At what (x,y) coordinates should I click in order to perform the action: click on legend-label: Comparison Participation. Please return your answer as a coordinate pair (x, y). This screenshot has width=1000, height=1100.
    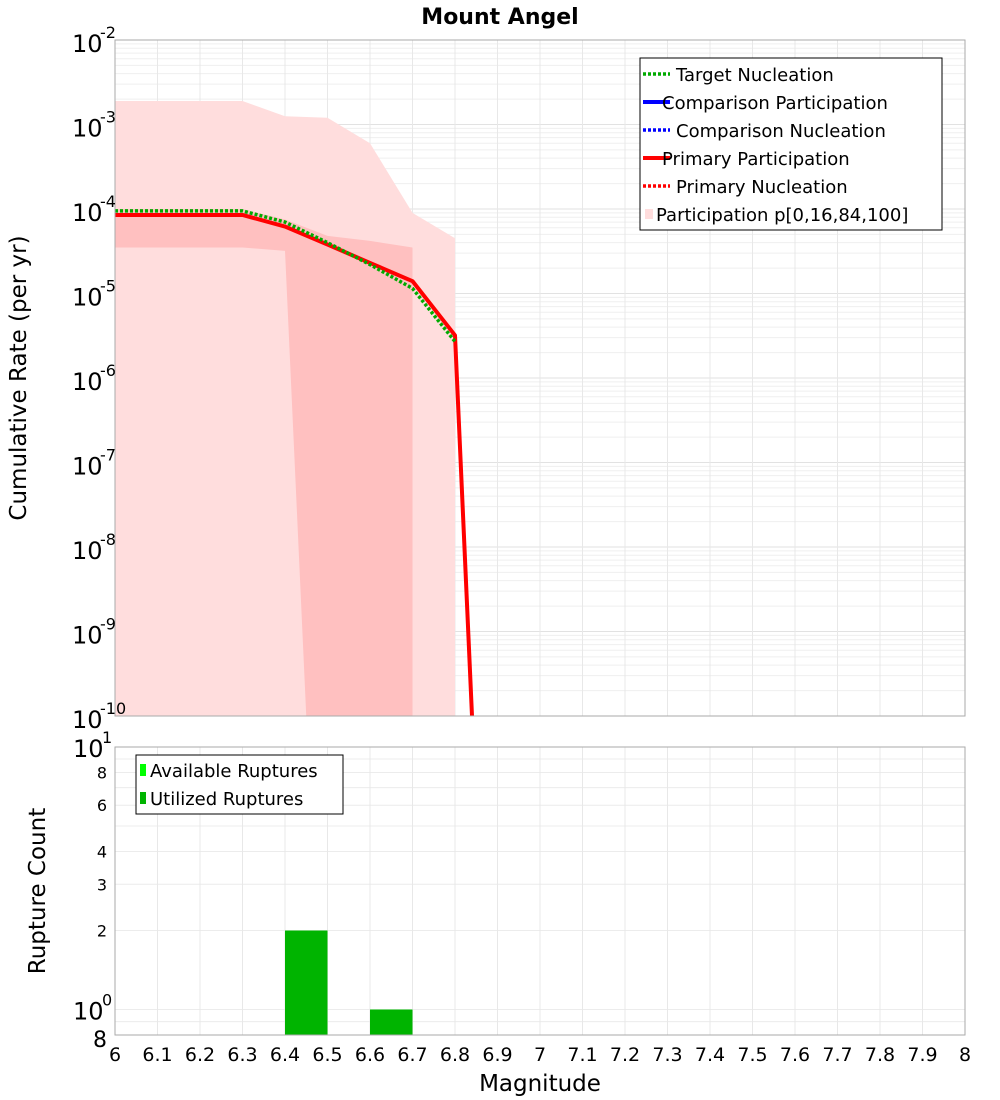
    Looking at the image, I should click on (775, 103).